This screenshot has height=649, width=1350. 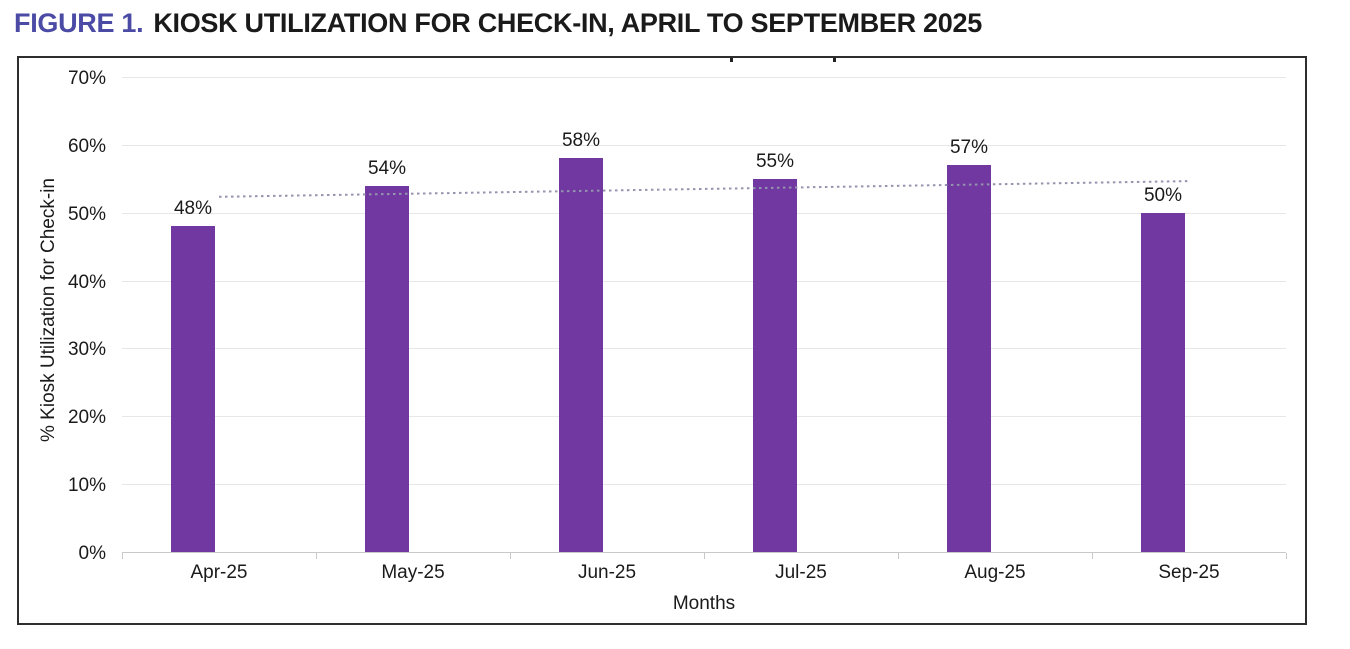 I want to click on figure-label: FIGURE 1., so click(x=79, y=23).